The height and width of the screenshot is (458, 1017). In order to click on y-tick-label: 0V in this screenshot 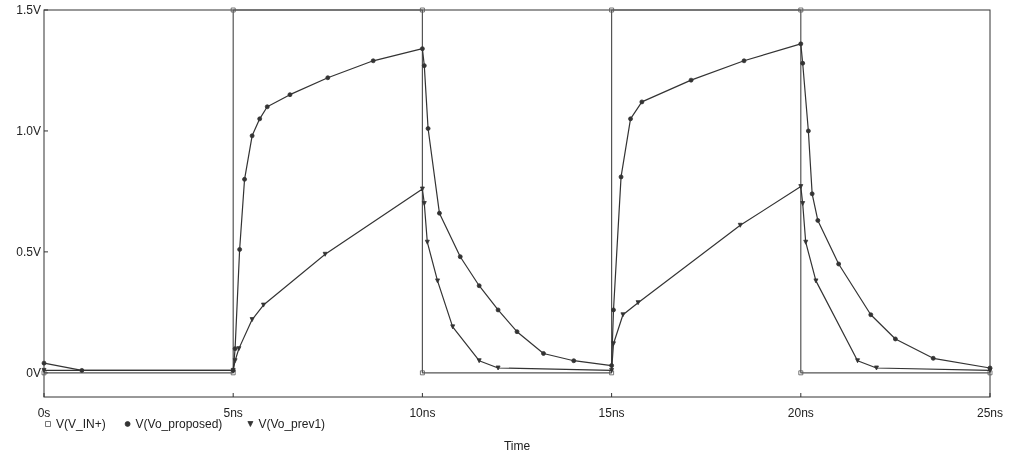, I will do `click(33, 372)`.